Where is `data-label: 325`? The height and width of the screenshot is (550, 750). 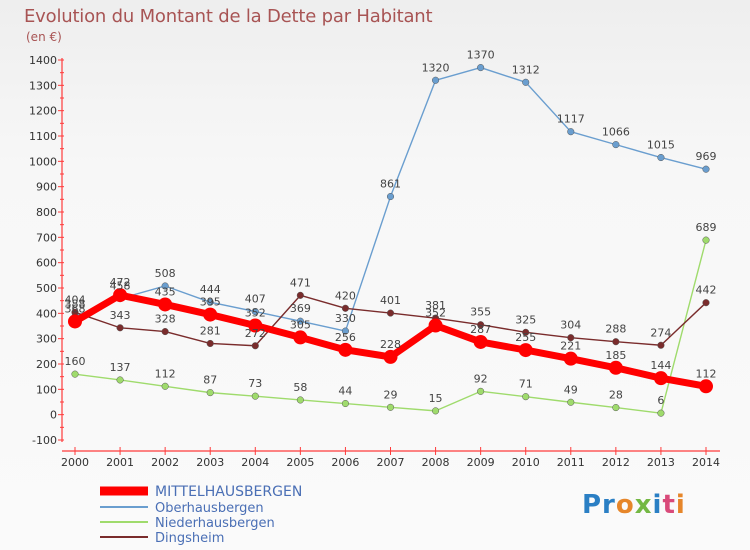
data-label: 325 is located at coordinates (525, 319).